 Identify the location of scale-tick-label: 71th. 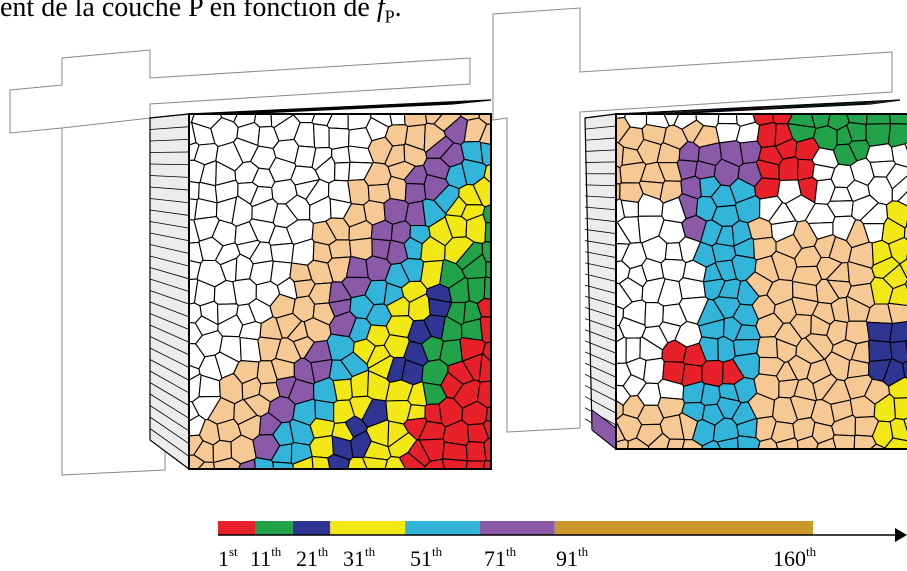
(500, 557).